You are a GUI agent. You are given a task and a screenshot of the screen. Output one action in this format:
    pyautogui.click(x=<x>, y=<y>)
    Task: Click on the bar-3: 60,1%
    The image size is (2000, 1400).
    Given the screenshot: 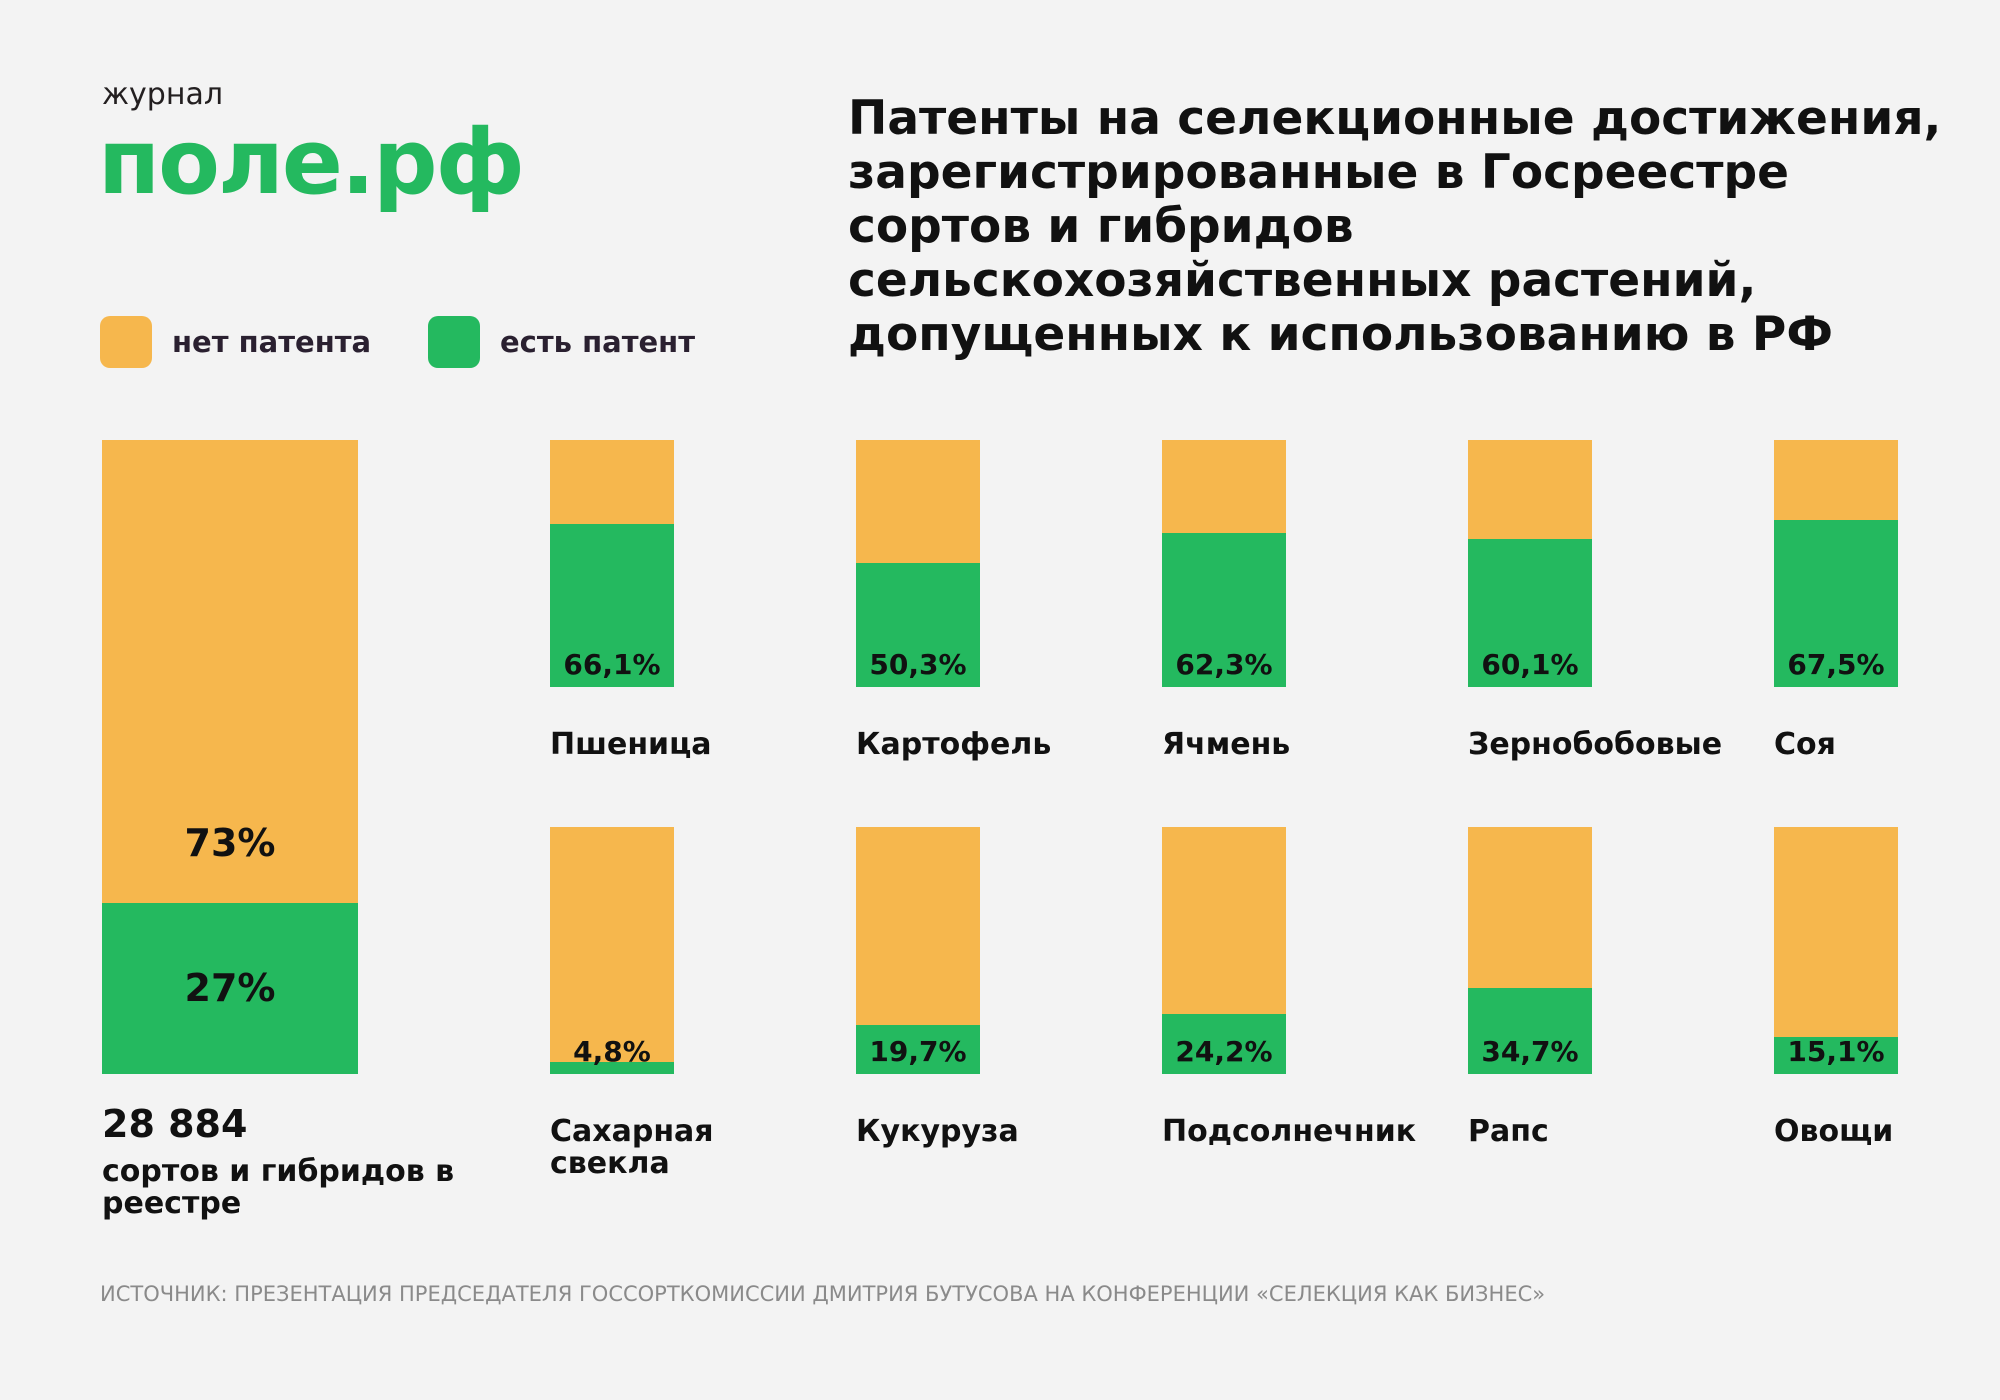 What is the action you would take?
    pyautogui.click(x=1530, y=563)
    